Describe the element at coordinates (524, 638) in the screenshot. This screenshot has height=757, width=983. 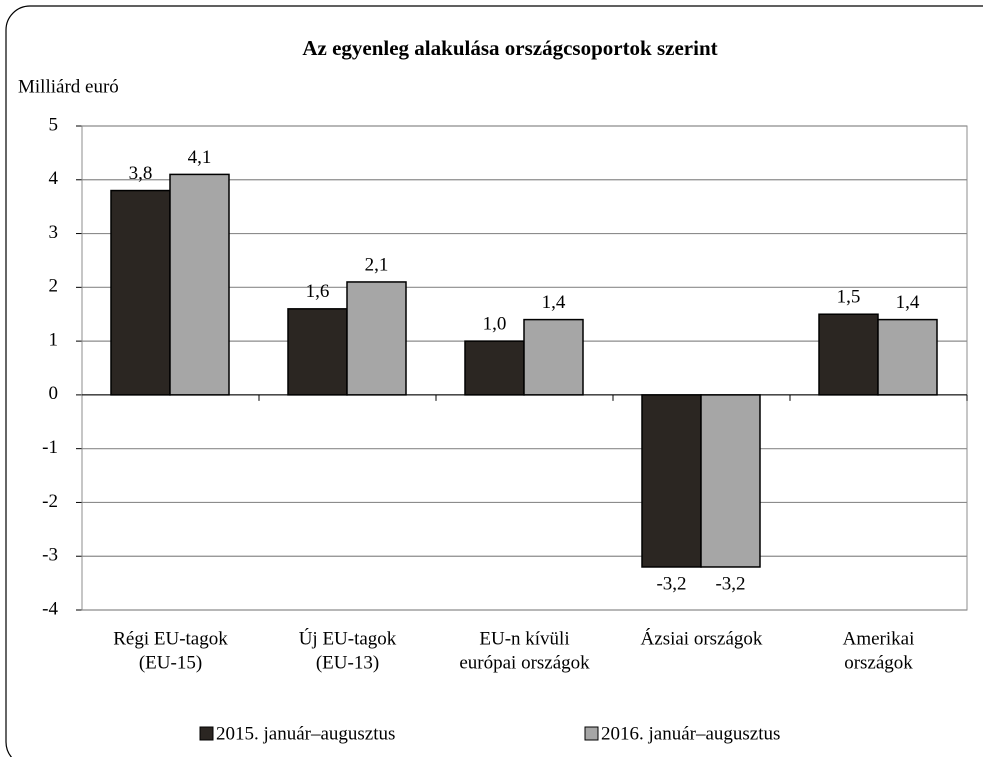
I see `x-tick-label: EU-n kívüli` at that location.